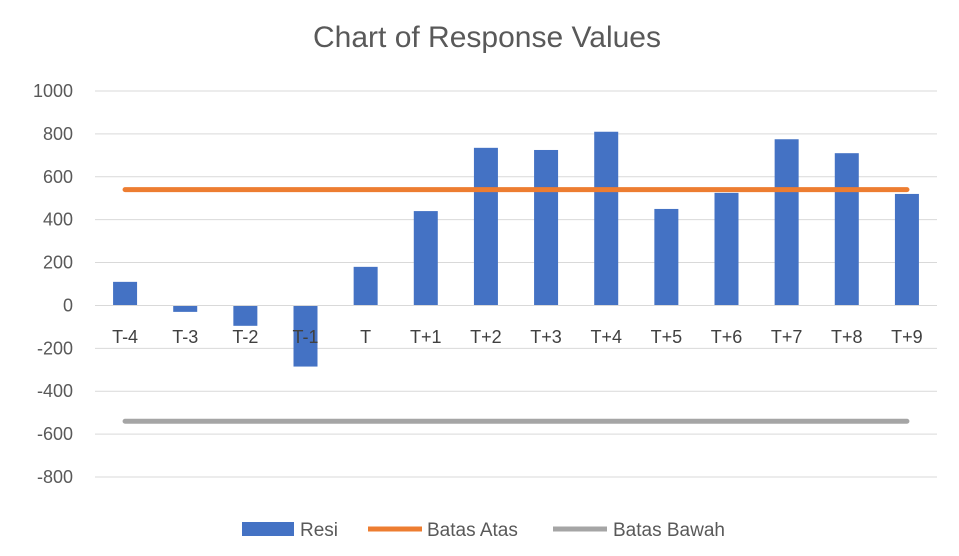  Describe the element at coordinates (426, 337) in the screenshot. I see `x-tick-label: T+1` at that location.